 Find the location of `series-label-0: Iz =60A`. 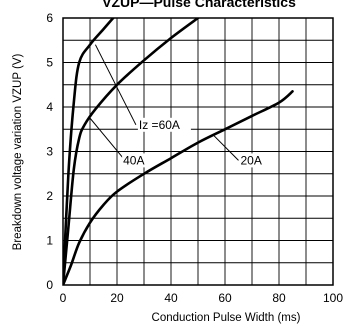

series-label-0: Iz =60A is located at coordinates (159, 125).